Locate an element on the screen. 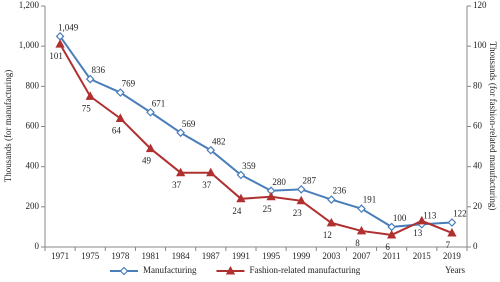 The height and width of the screenshot is (282, 500). data-label: 13 is located at coordinates (418, 233).